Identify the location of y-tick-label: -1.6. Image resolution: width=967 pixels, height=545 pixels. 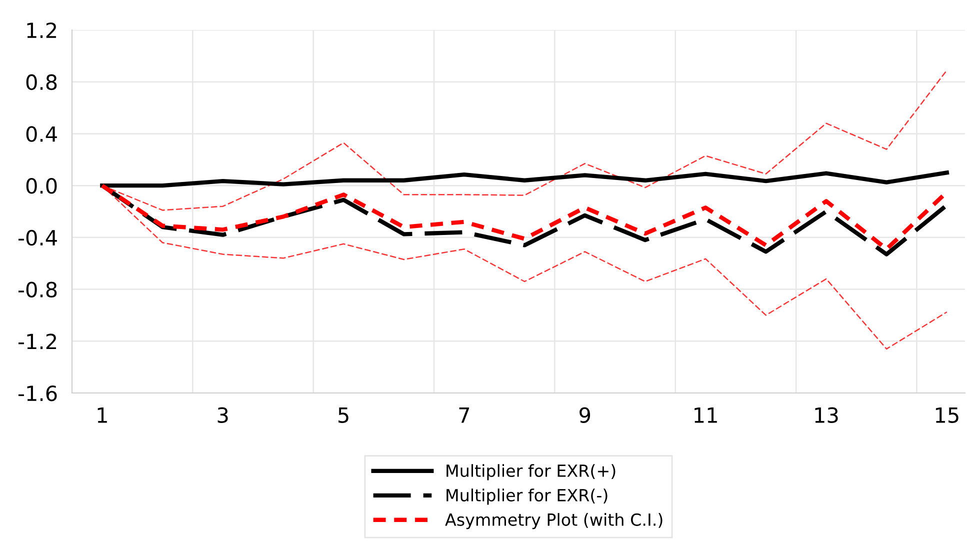
(37, 393).